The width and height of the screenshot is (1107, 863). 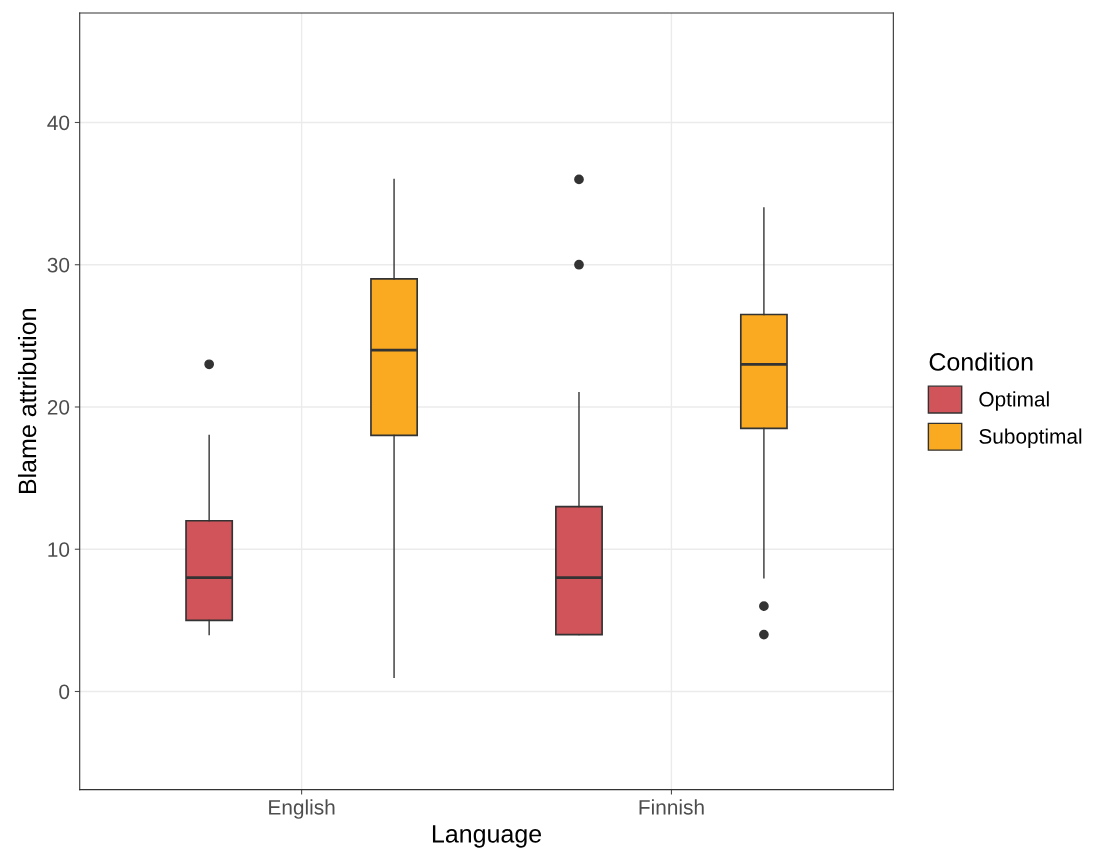 What do you see at coordinates (302, 809) in the screenshot?
I see `x-tick-label: English` at bounding box center [302, 809].